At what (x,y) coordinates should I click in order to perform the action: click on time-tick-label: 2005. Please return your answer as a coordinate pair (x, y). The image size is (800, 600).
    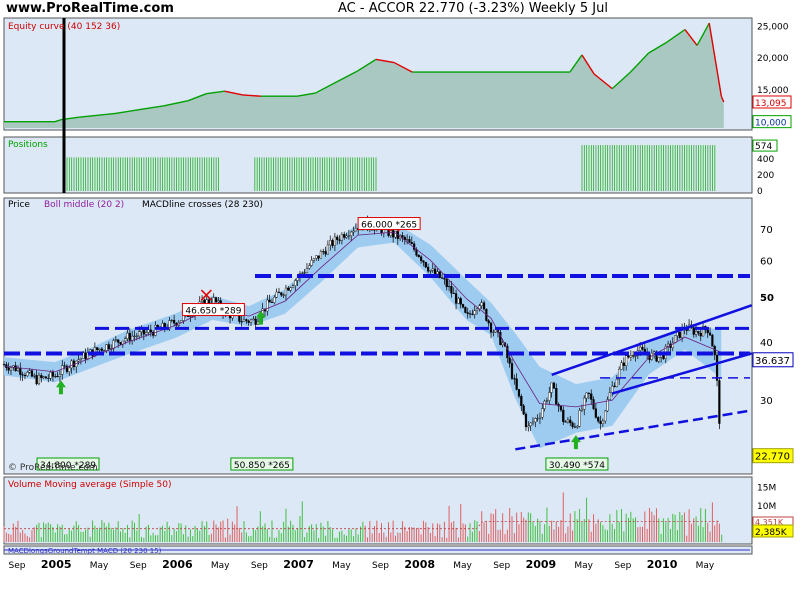
    Looking at the image, I should click on (56, 564).